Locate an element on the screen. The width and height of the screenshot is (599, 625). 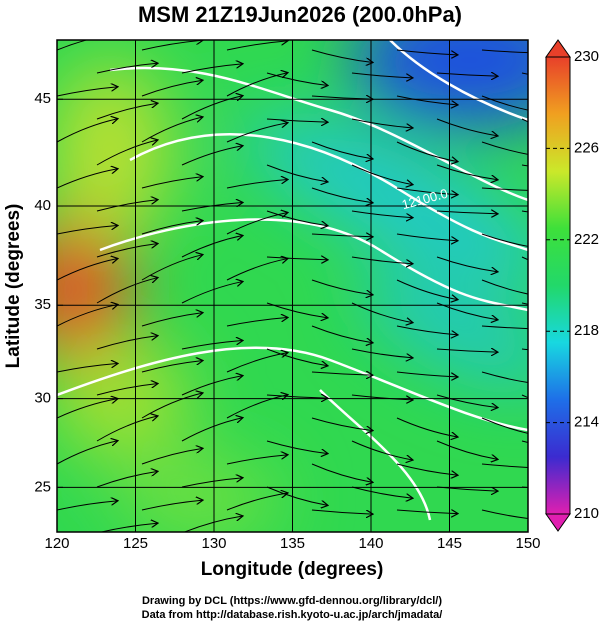
y-tick-label: 45 is located at coordinates (42, 98).